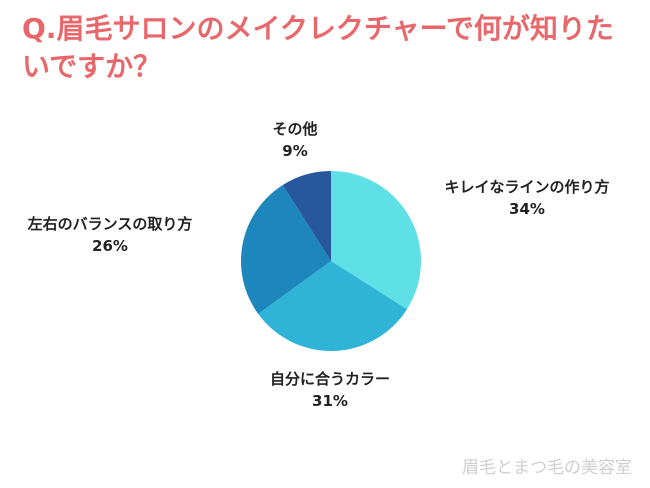 The image size is (650, 488). I want to click on pie-slice-balance, so click(286, 249).